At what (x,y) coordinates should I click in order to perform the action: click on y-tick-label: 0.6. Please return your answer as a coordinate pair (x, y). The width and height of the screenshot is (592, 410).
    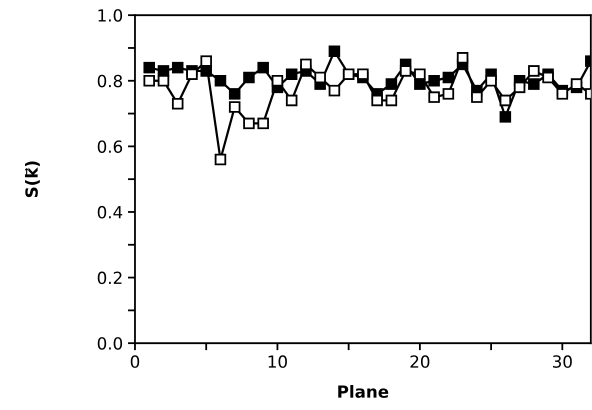
    Looking at the image, I should click on (110, 146).